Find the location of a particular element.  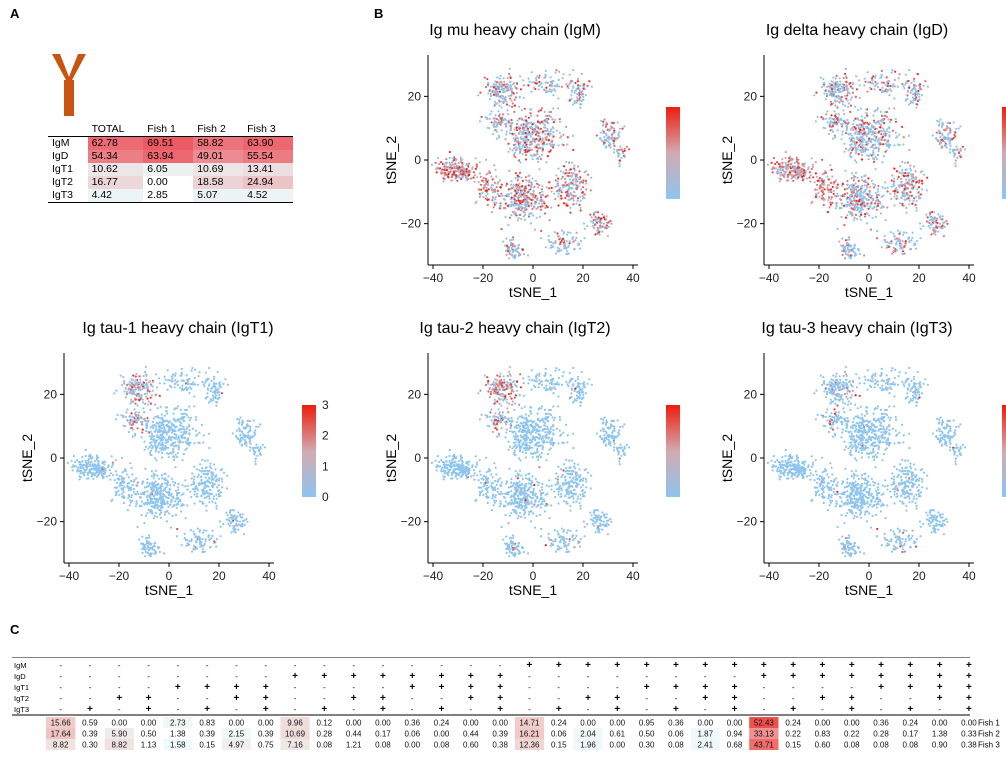

y-tick-label: 0 is located at coordinates (753, 160).